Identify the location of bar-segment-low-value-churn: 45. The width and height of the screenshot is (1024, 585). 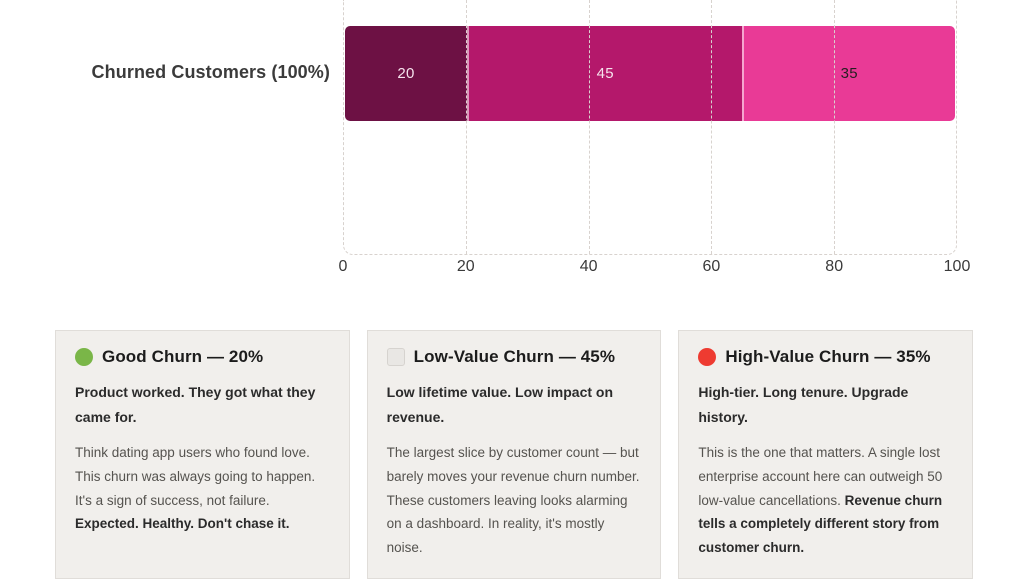
(604, 73).